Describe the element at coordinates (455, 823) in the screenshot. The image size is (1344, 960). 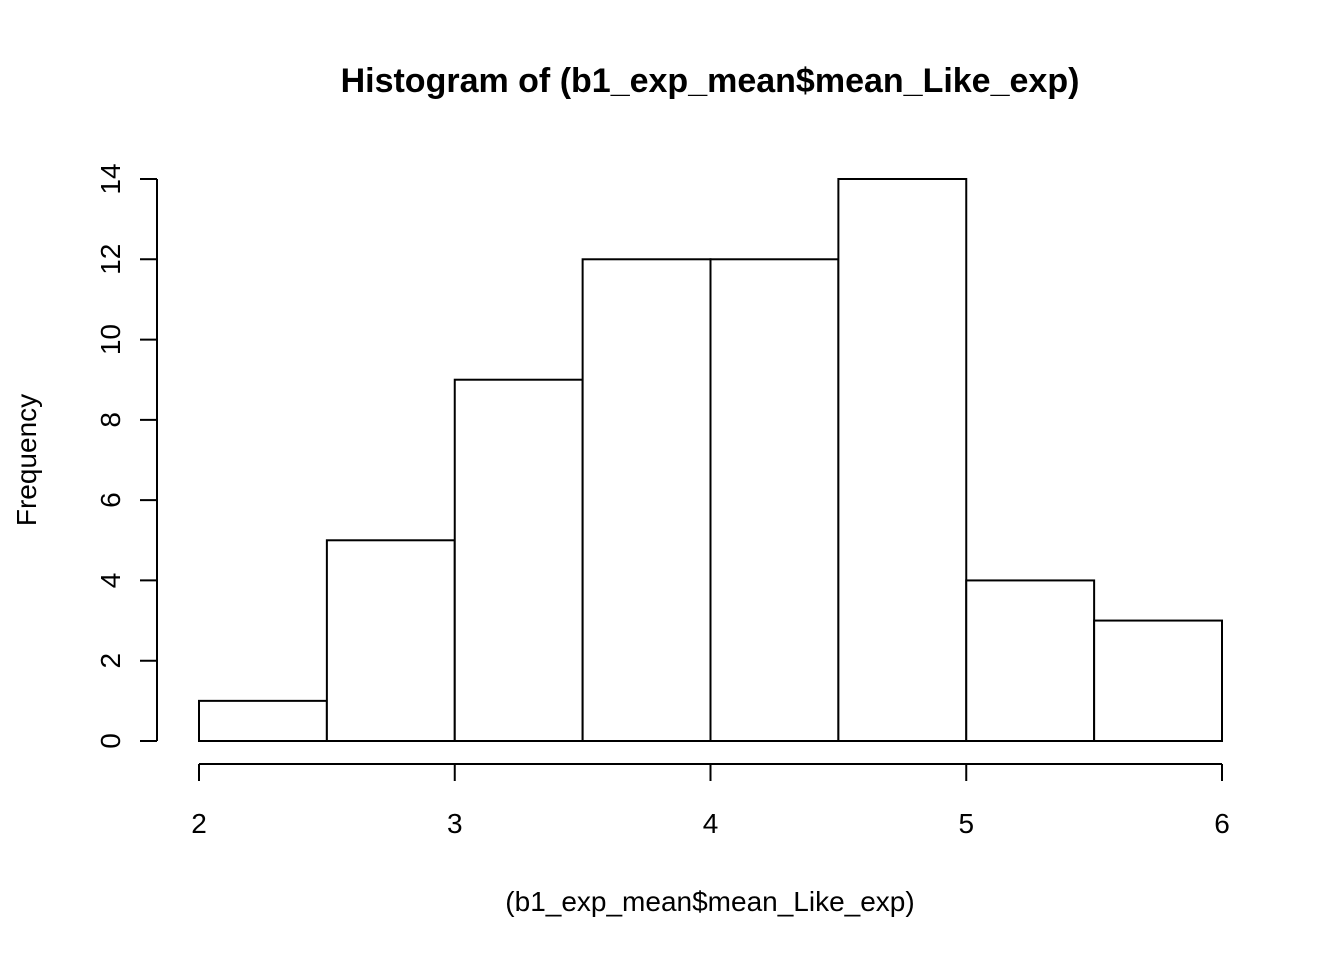
I see `x-tick-label: 3` at that location.